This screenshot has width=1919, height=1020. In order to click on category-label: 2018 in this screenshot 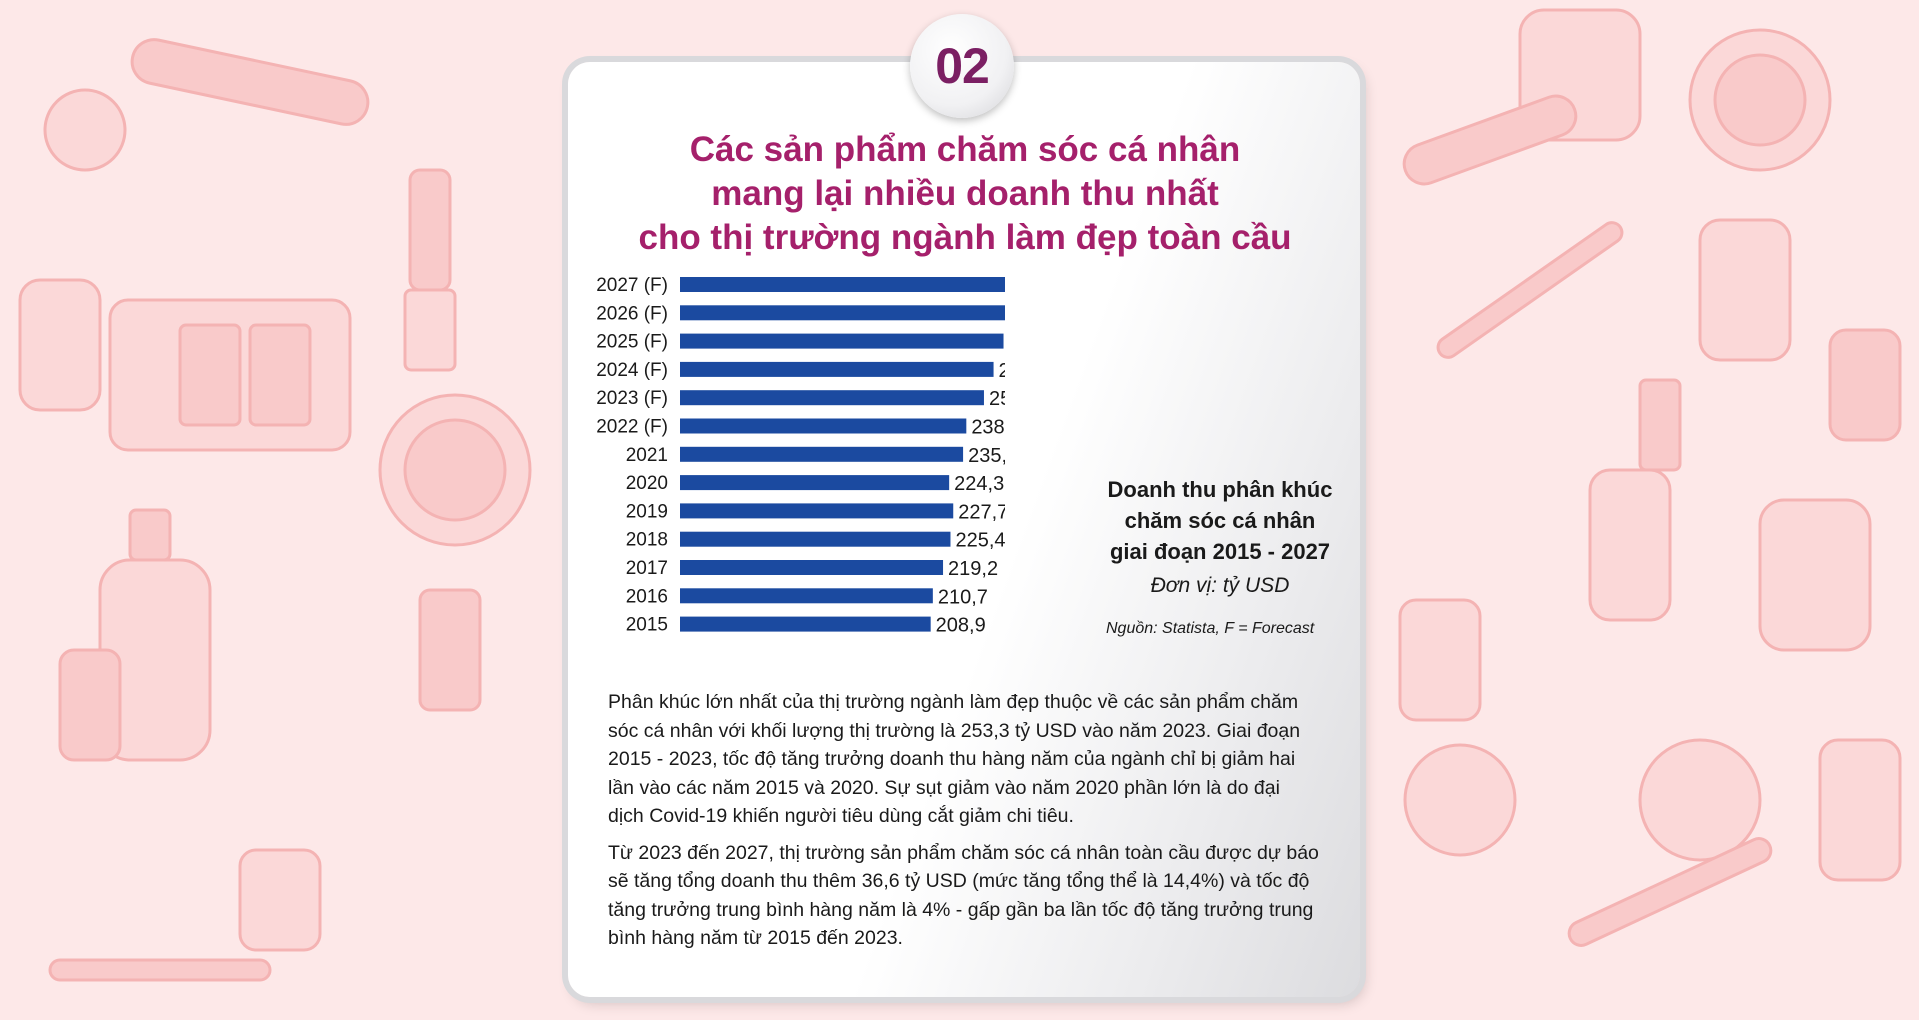, I will do `click(647, 540)`.